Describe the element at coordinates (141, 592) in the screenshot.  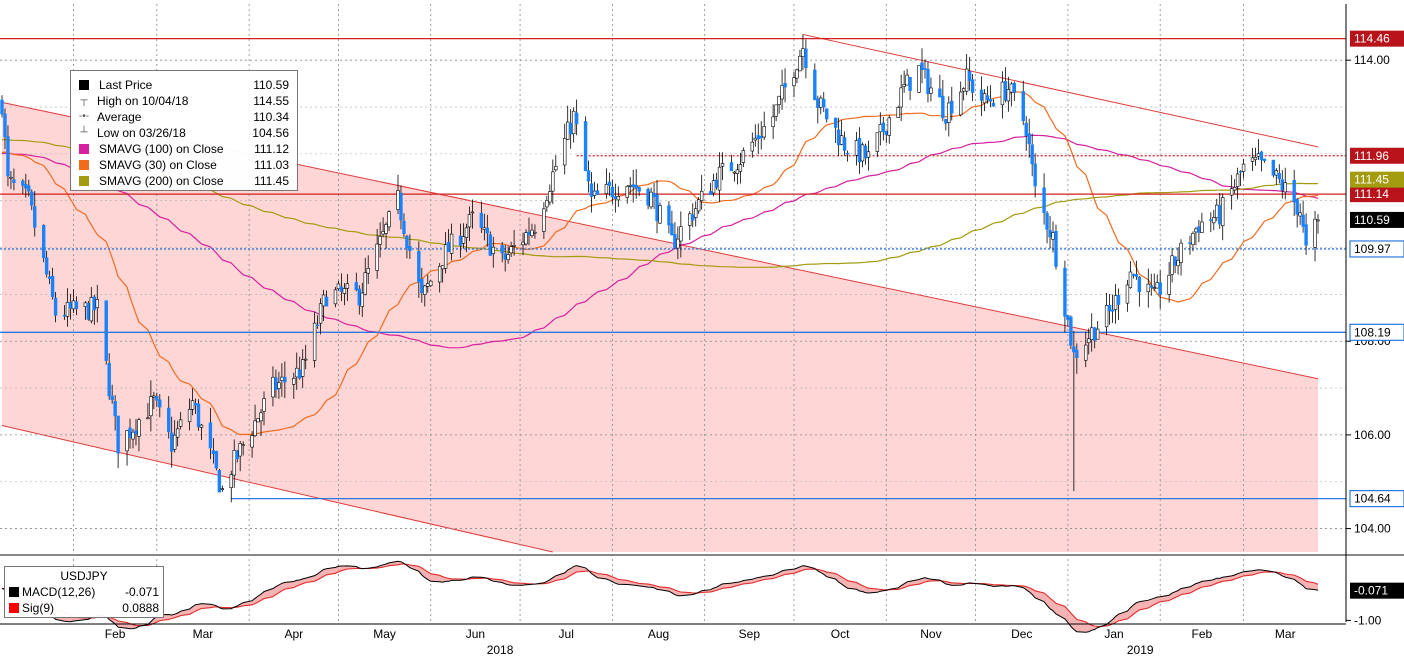
I see `macd-legend-macd-value: -0.071` at that location.